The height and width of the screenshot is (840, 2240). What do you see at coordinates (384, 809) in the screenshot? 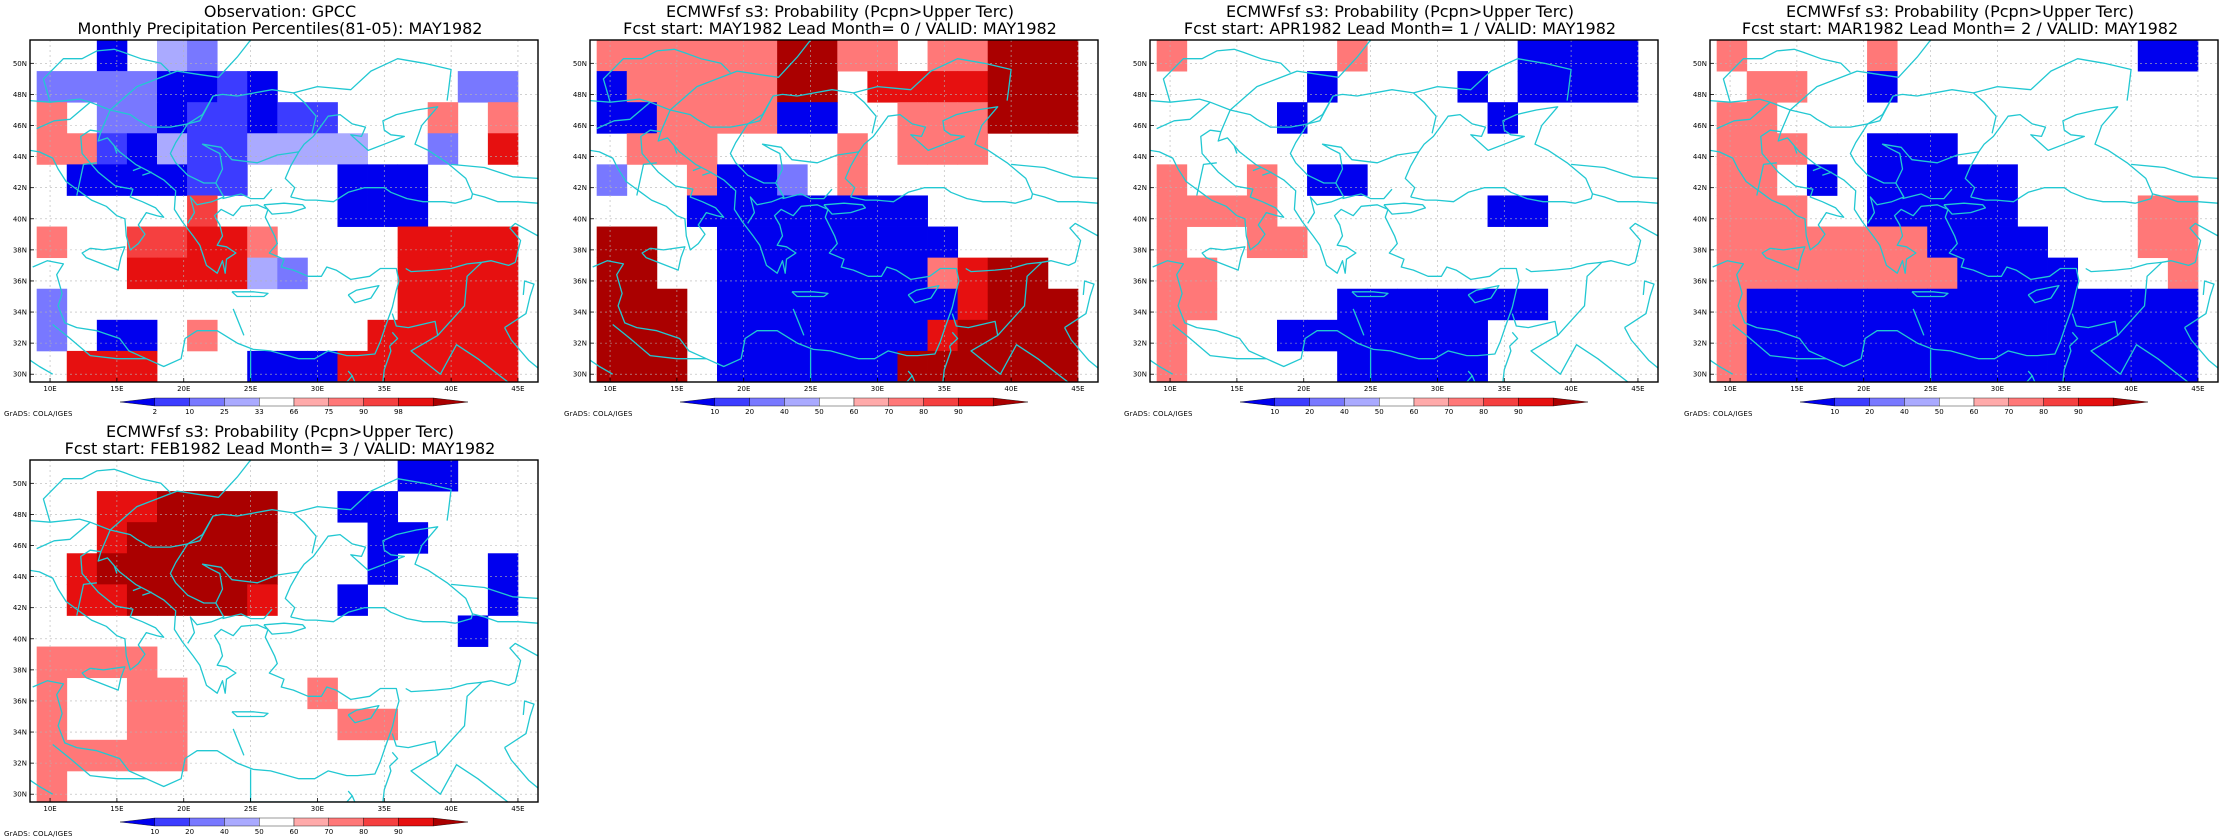
I see `lon-label: 35E` at bounding box center [384, 809].